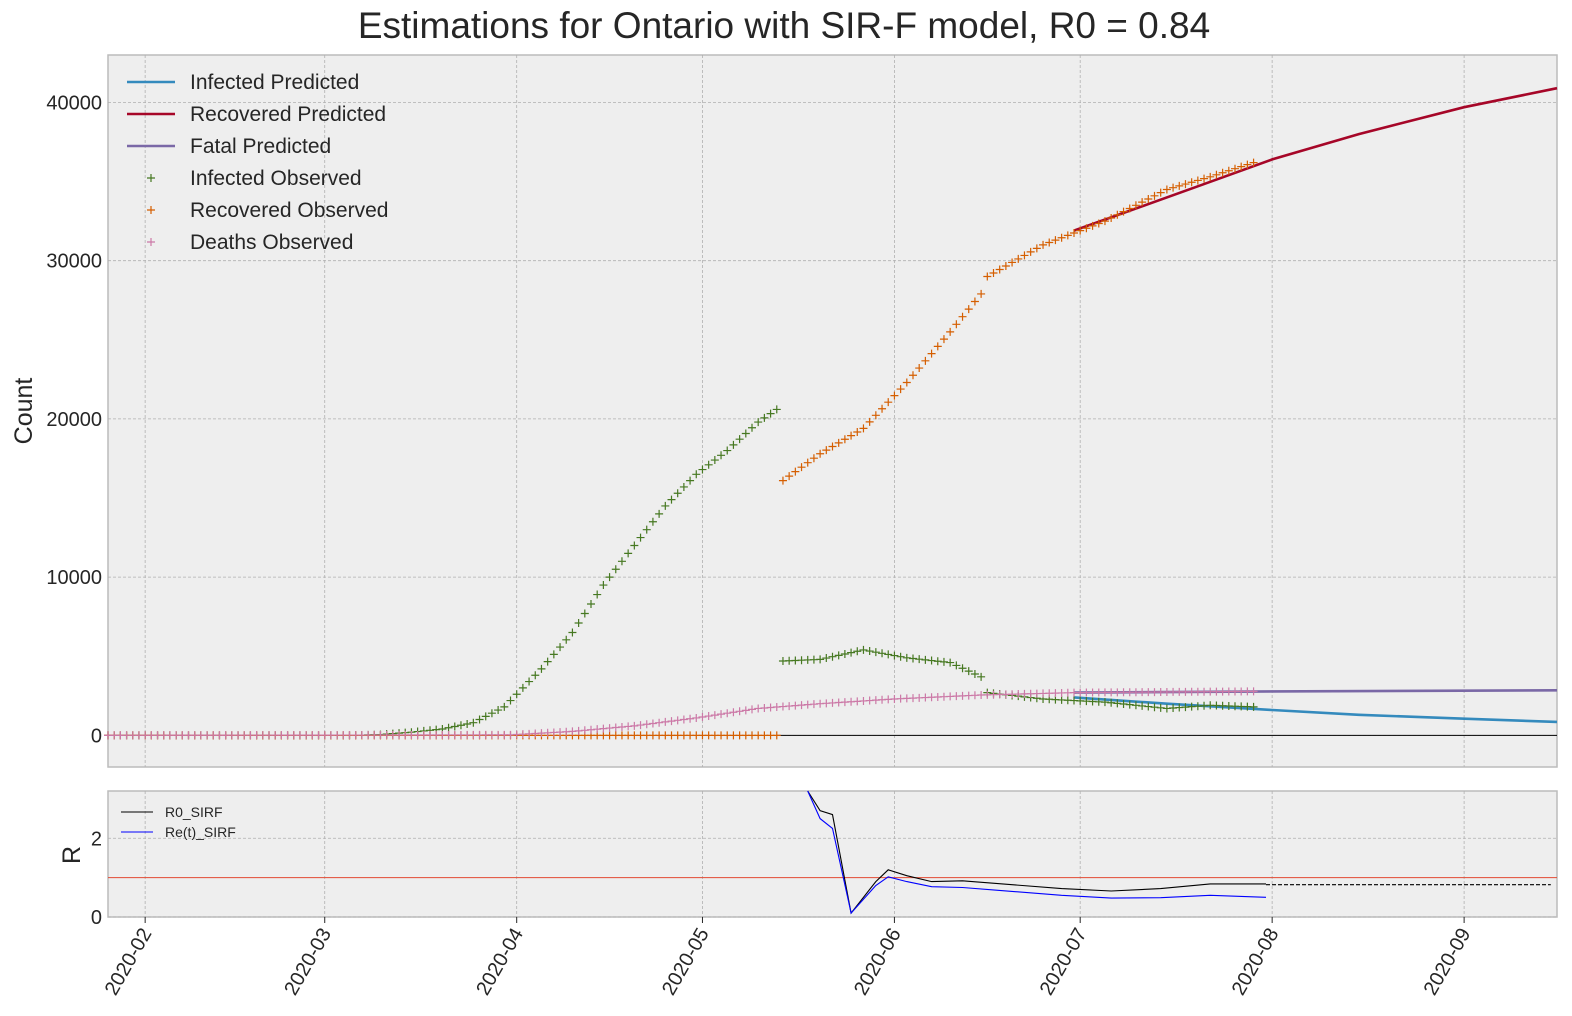  What do you see at coordinates (96, 736) in the screenshot?
I see `main-y-tick-label: 0` at bounding box center [96, 736].